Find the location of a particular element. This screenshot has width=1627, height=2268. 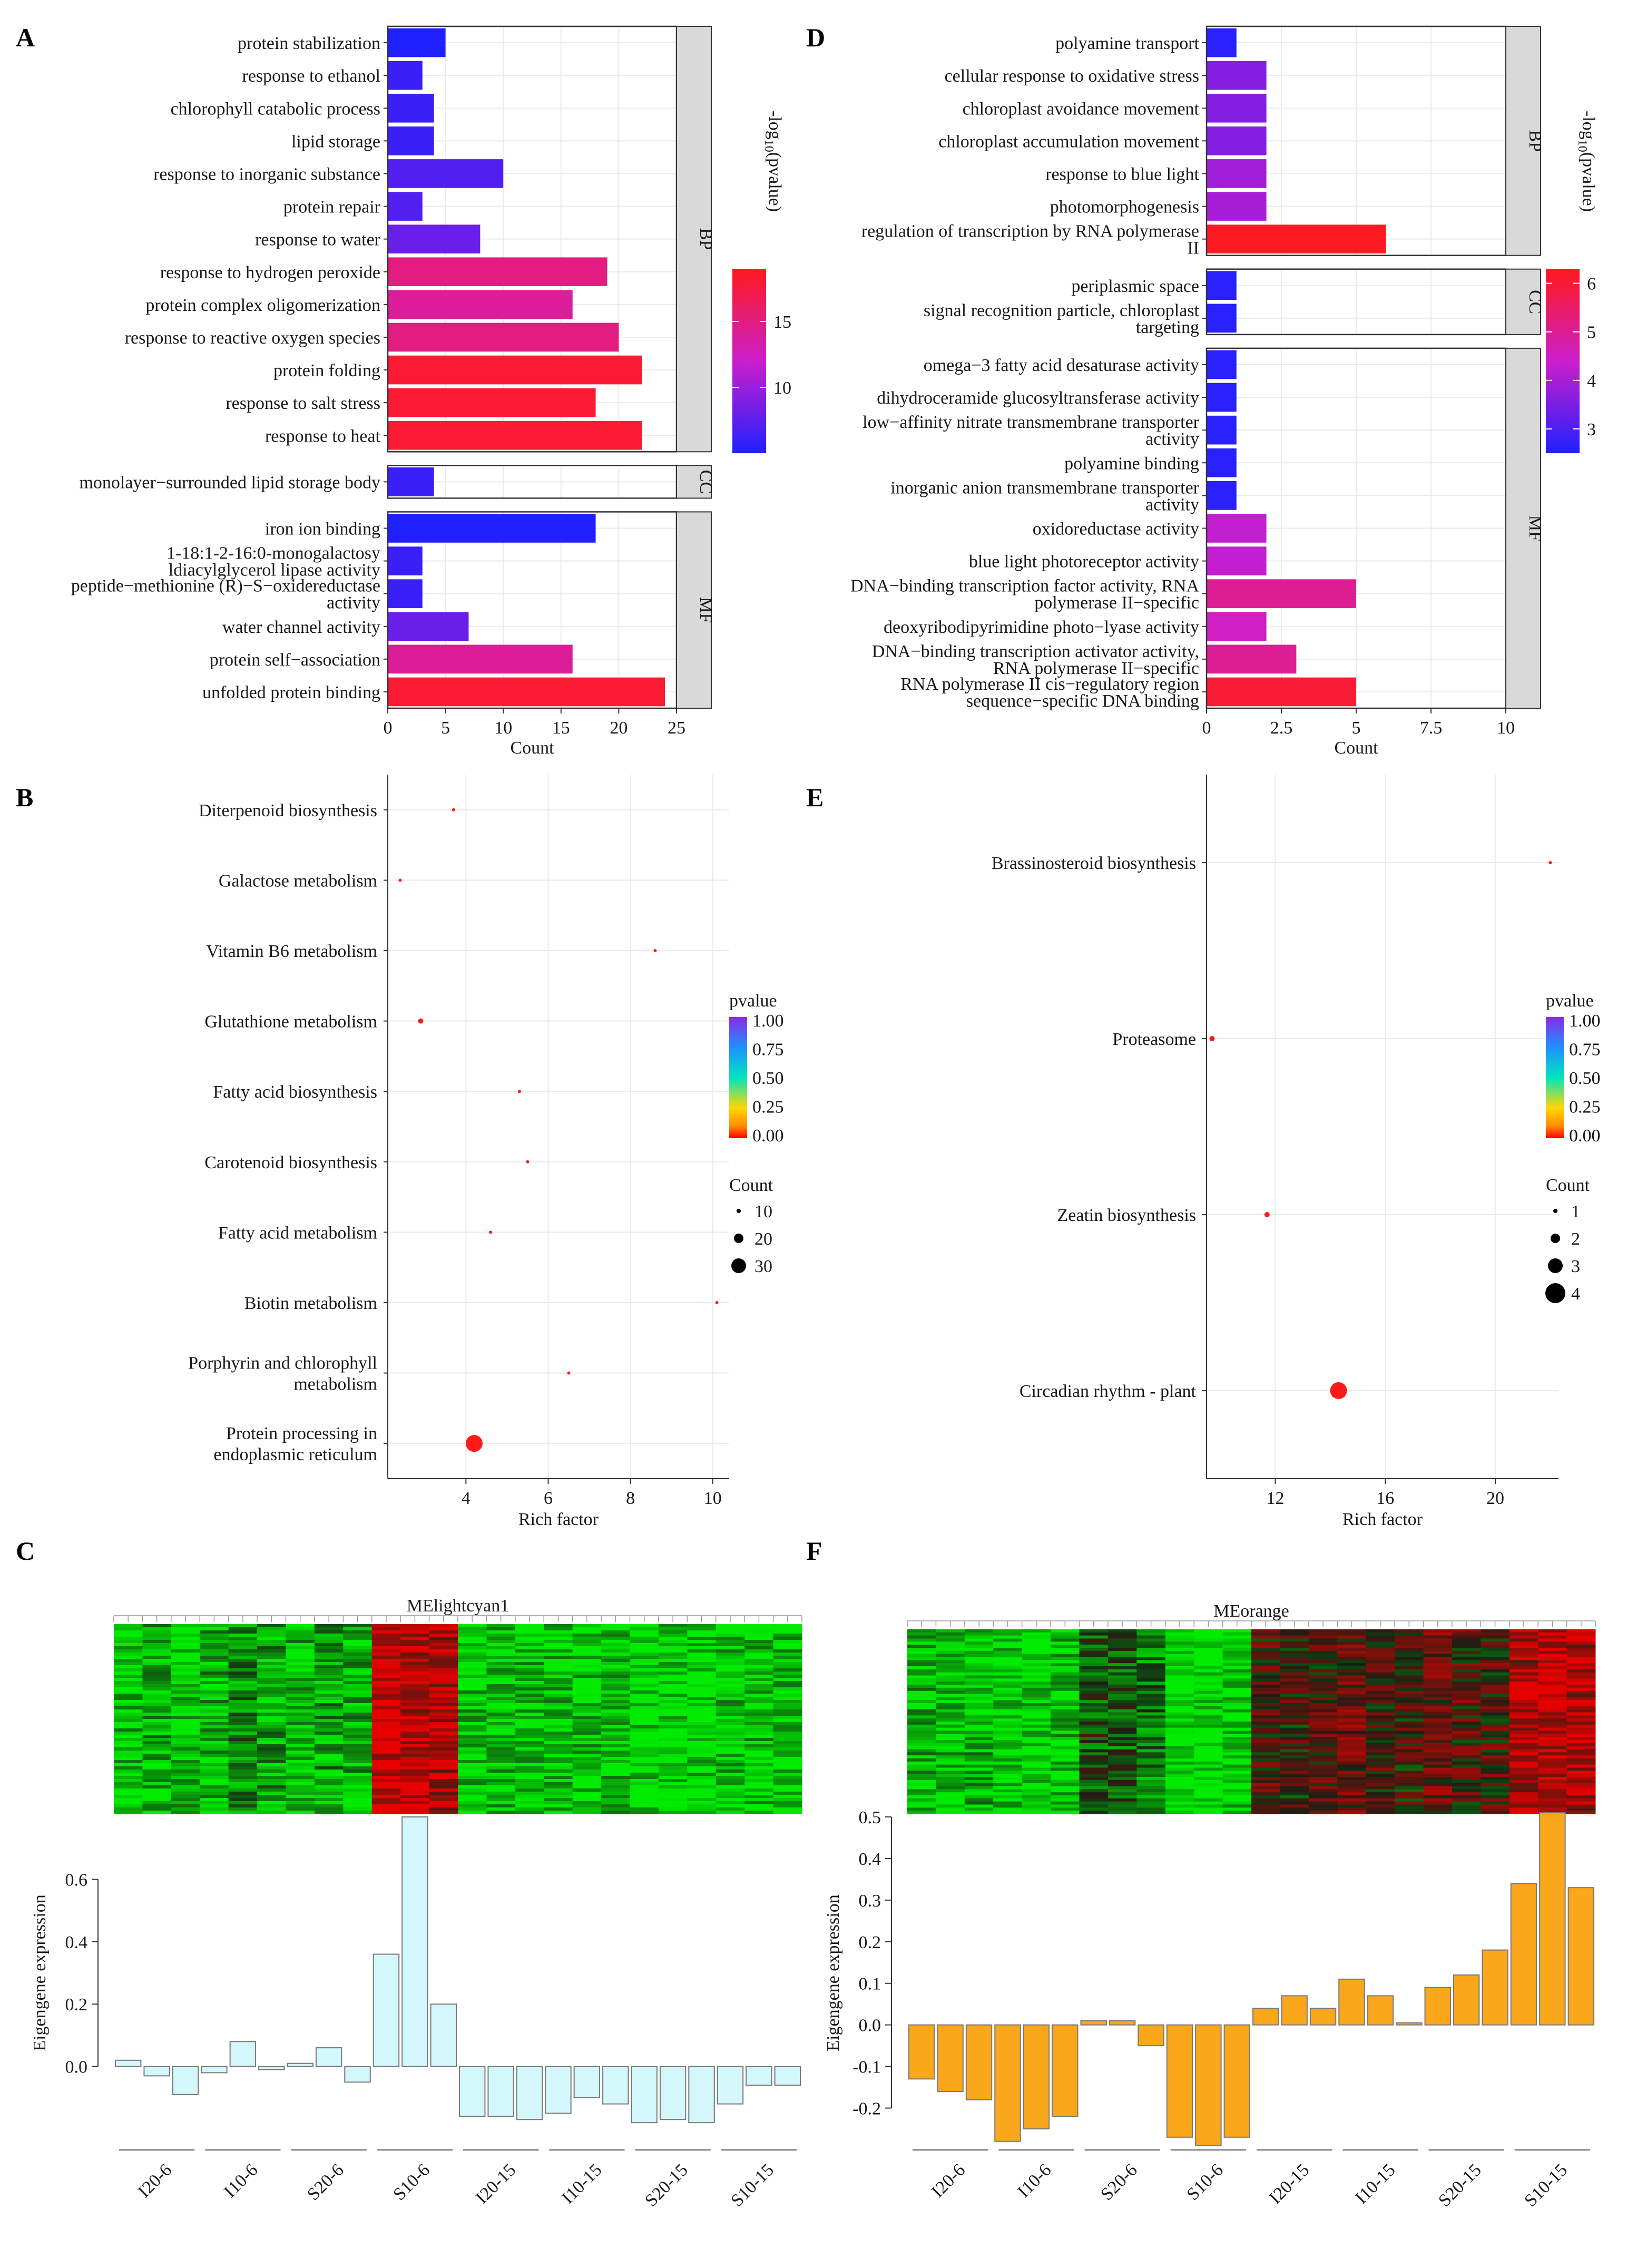

x-tick-label: 15 is located at coordinates (561, 728).